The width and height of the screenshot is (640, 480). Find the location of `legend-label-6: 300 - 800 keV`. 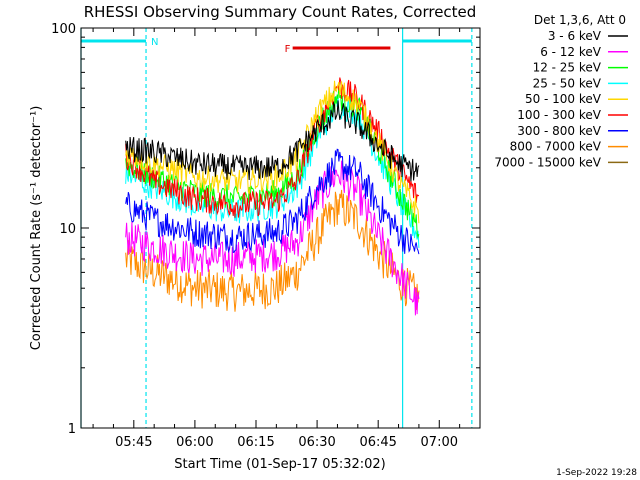

legend-label-6: 300 - 800 keV is located at coordinates (559, 131).